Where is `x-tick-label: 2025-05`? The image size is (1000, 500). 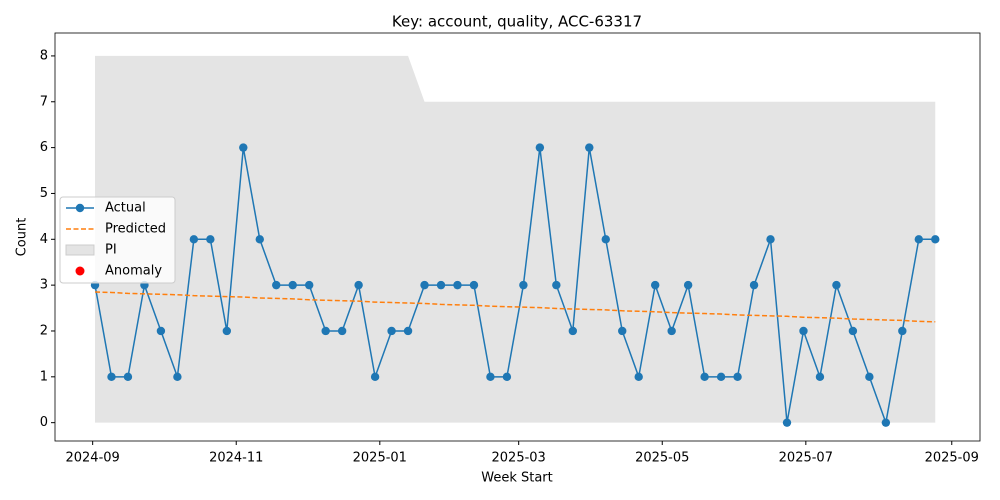
x-tick-label: 2025-05 is located at coordinates (662, 458).